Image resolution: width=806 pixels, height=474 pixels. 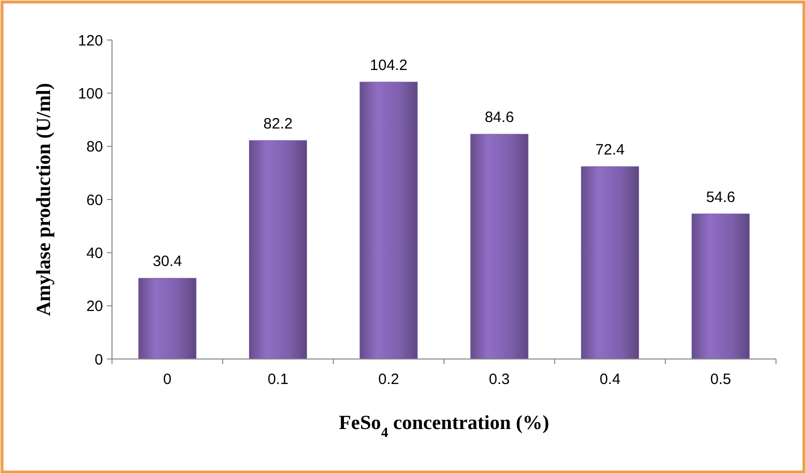 I want to click on y-tick-label: 80, so click(x=94, y=147).